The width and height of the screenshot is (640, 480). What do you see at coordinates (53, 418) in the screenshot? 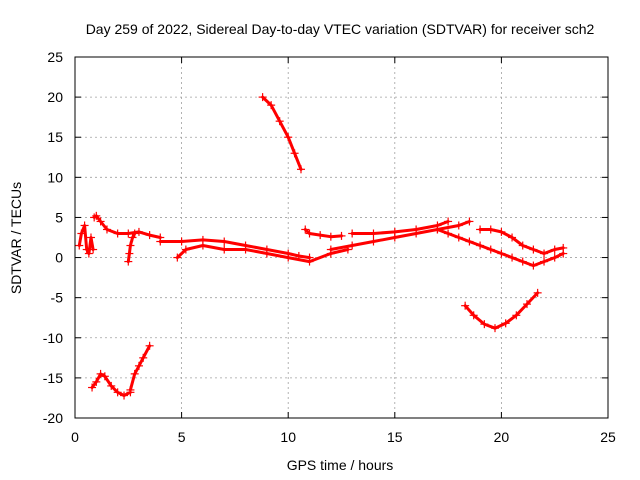
I see `y-tick-label: -20` at bounding box center [53, 418].